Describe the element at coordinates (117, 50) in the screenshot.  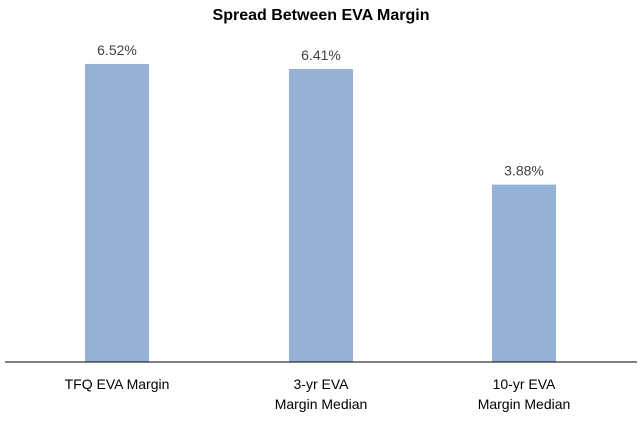
I see `data-label-1: 6.52%` at that location.